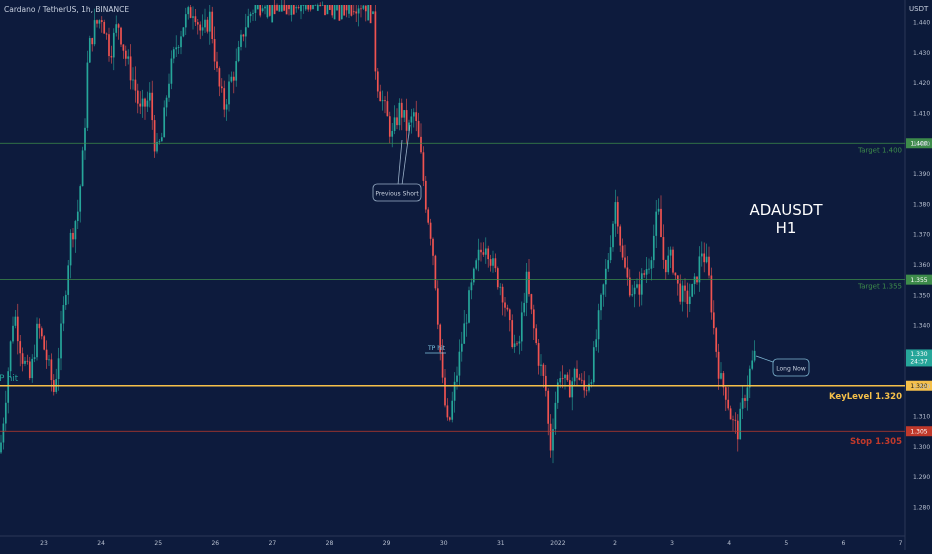  Describe the element at coordinates (921, 53) in the screenshot. I see `y-tick-label: 1.430` at that location.